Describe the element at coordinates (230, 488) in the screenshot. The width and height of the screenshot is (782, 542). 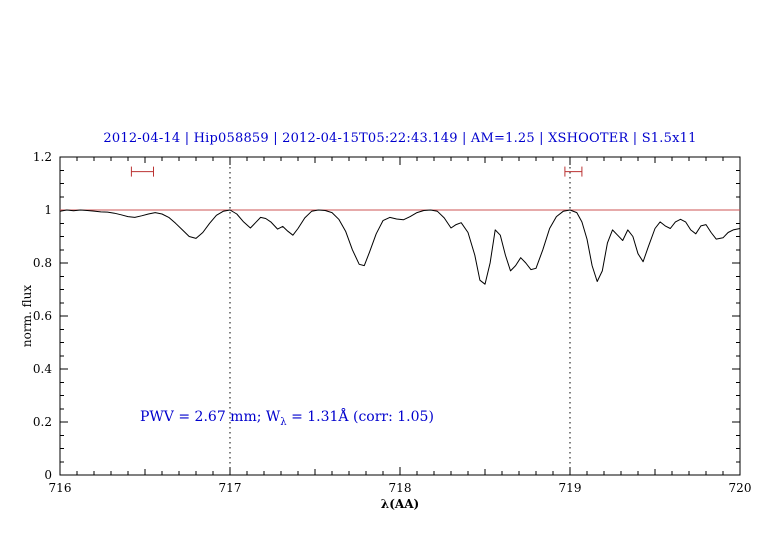
I see `x-tick-label: 717` at that location.